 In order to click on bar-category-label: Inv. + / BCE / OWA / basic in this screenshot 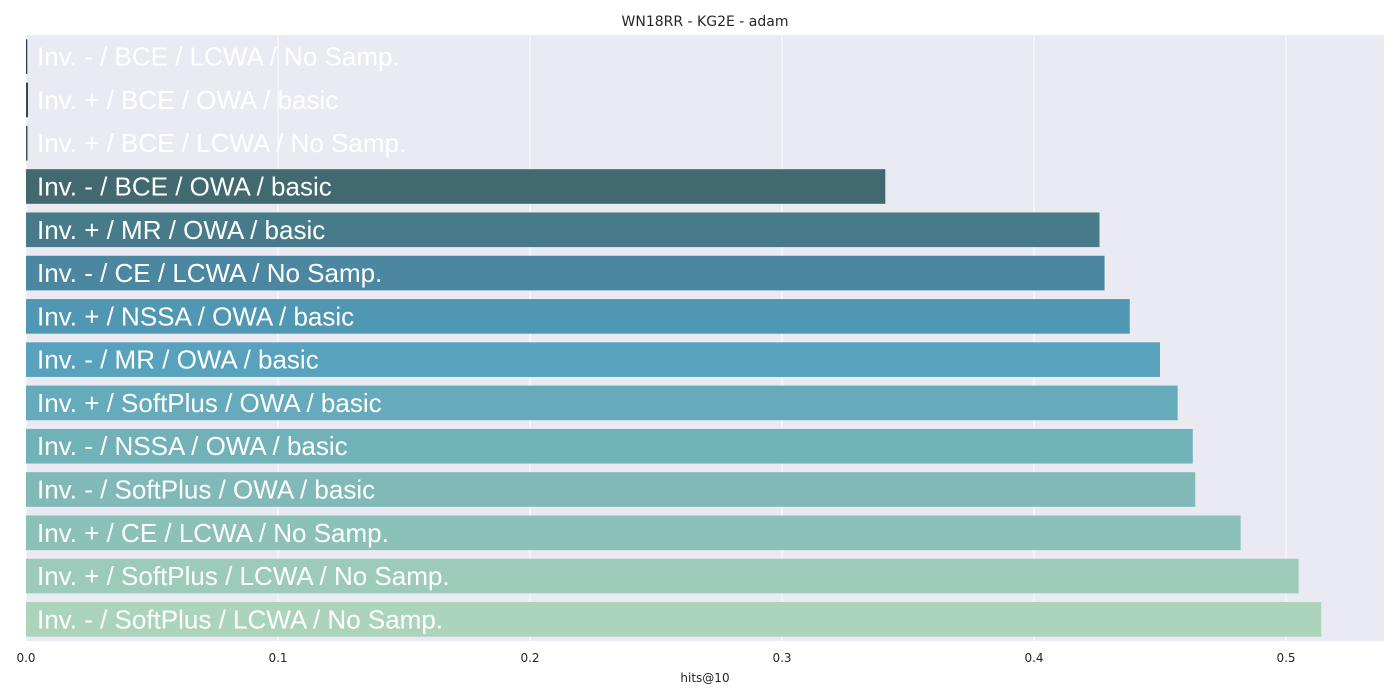, I will do `click(187, 100)`.